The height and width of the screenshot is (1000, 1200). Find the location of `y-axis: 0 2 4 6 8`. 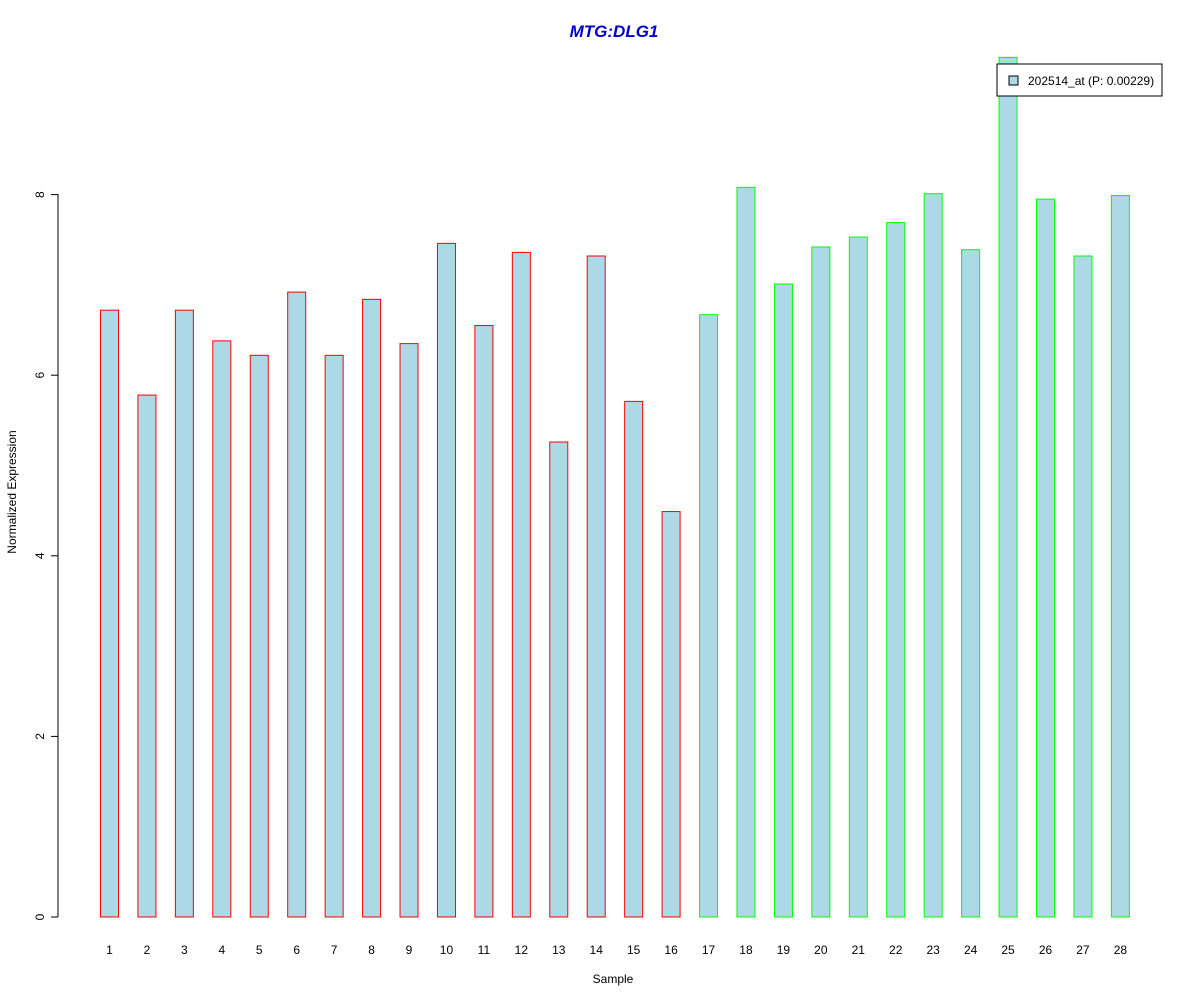

y-axis: 0 2 4 6 8 is located at coordinates (45, 555).